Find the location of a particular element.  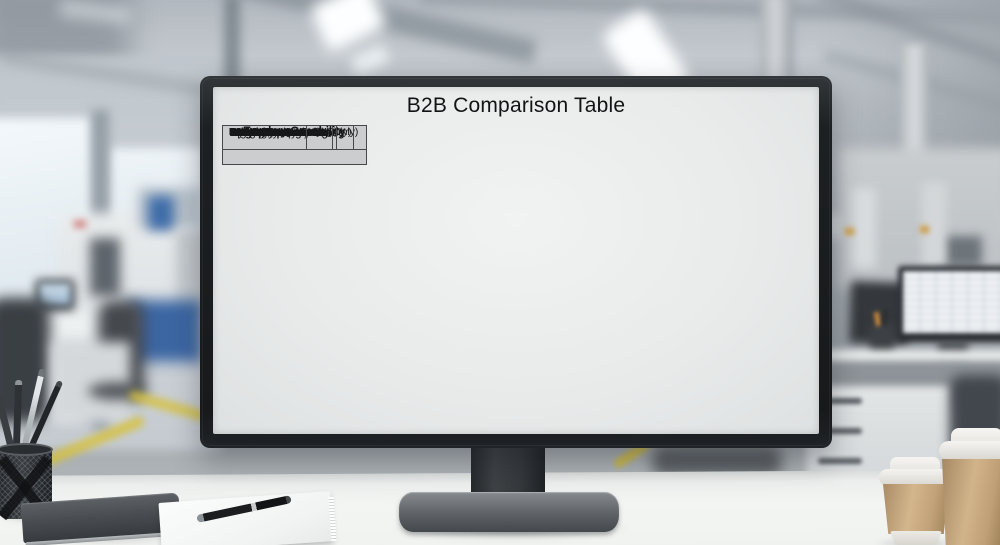

table-cell: Partial (Manufacturing Only) is located at coordinates (294, 137).